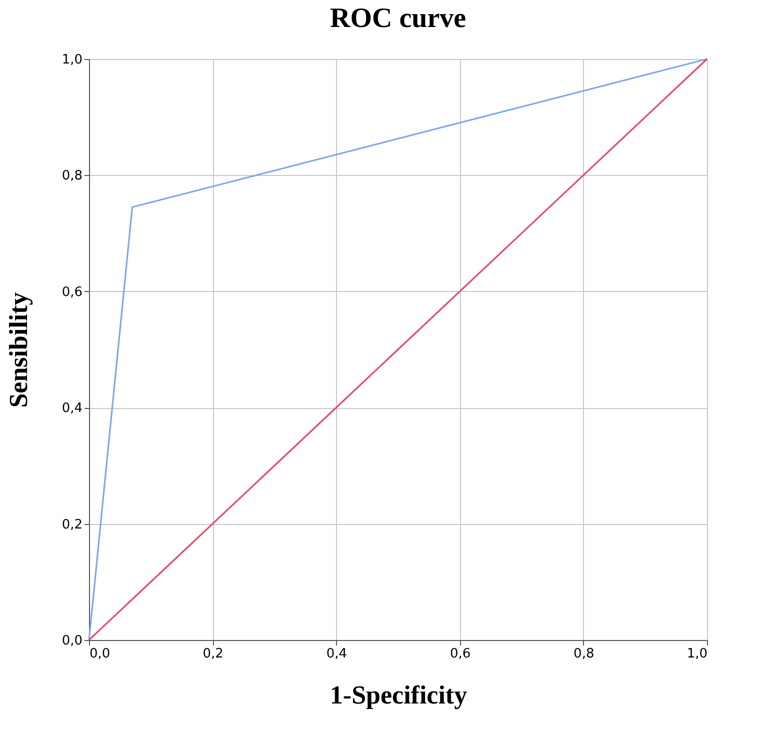  What do you see at coordinates (72, 292) in the screenshot?
I see `y-tick-label: 0,6` at bounding box center [72, 292].